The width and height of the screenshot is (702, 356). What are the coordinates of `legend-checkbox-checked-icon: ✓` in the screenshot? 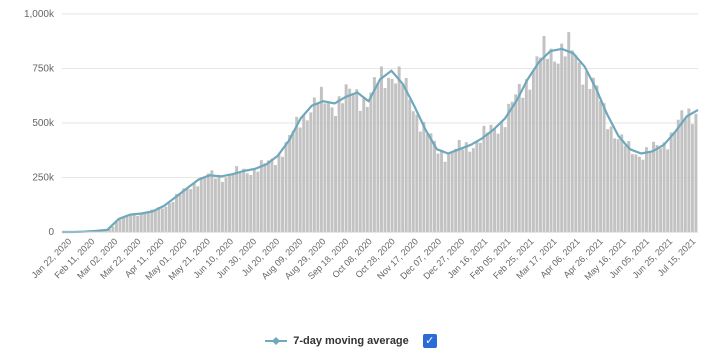 It's located at (429, 341).